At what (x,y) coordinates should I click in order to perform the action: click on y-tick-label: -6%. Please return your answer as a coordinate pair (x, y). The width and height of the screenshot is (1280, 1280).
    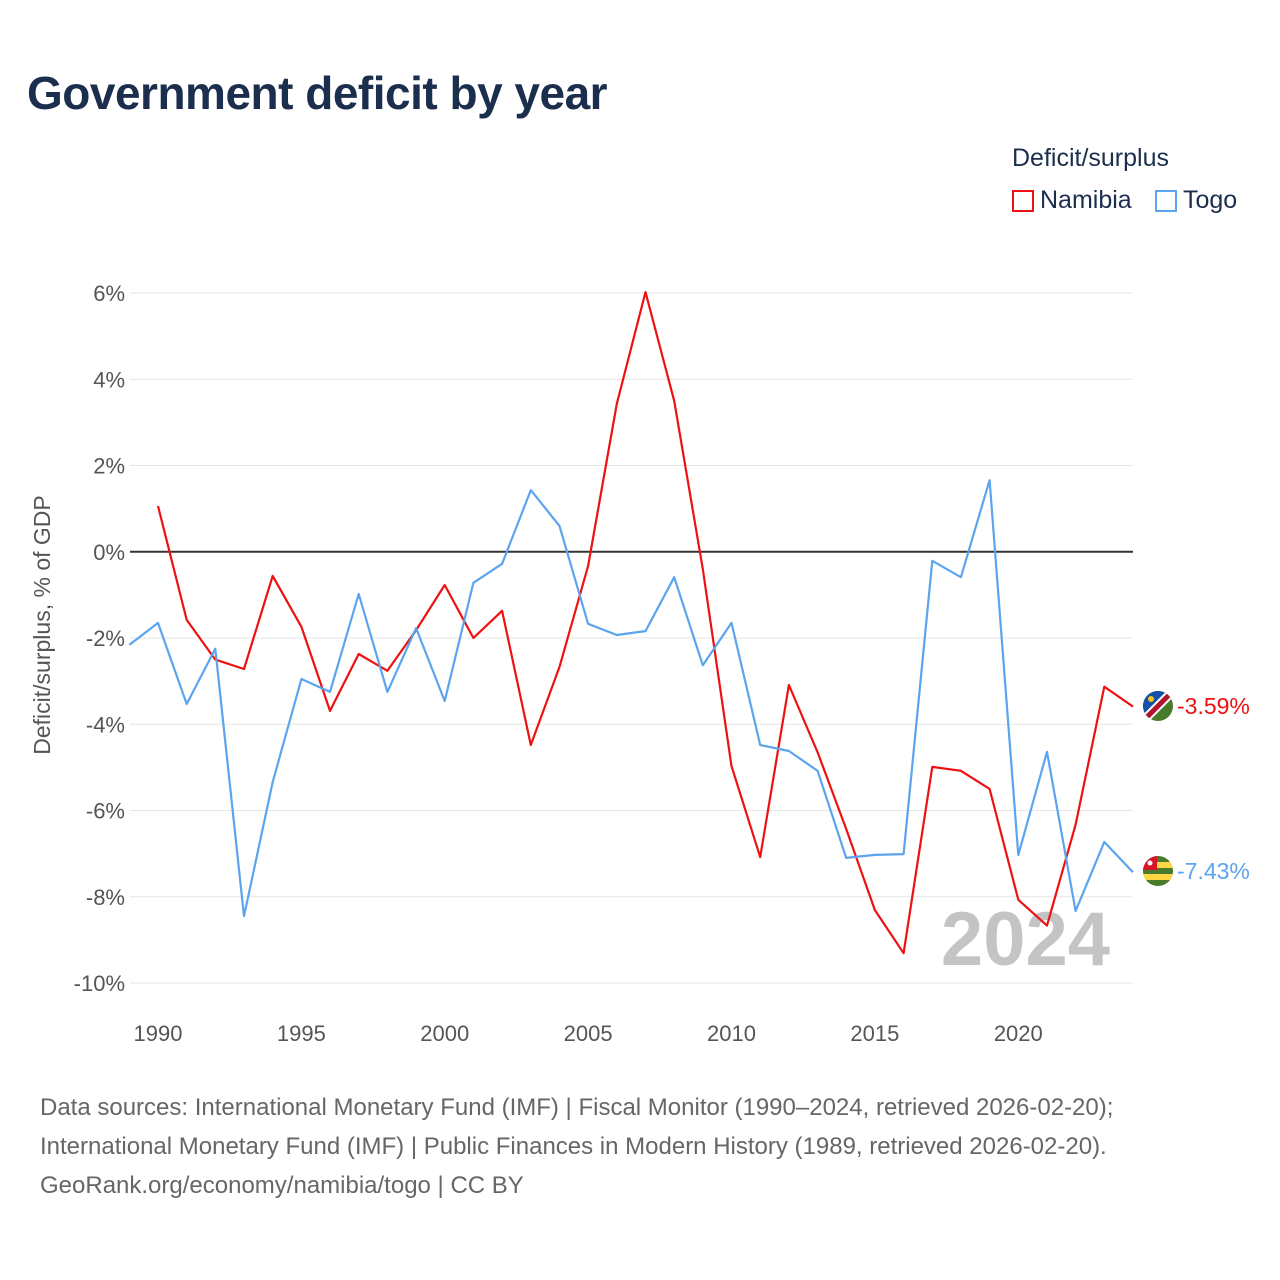
    Looking at the image, I should click on (105, 811).